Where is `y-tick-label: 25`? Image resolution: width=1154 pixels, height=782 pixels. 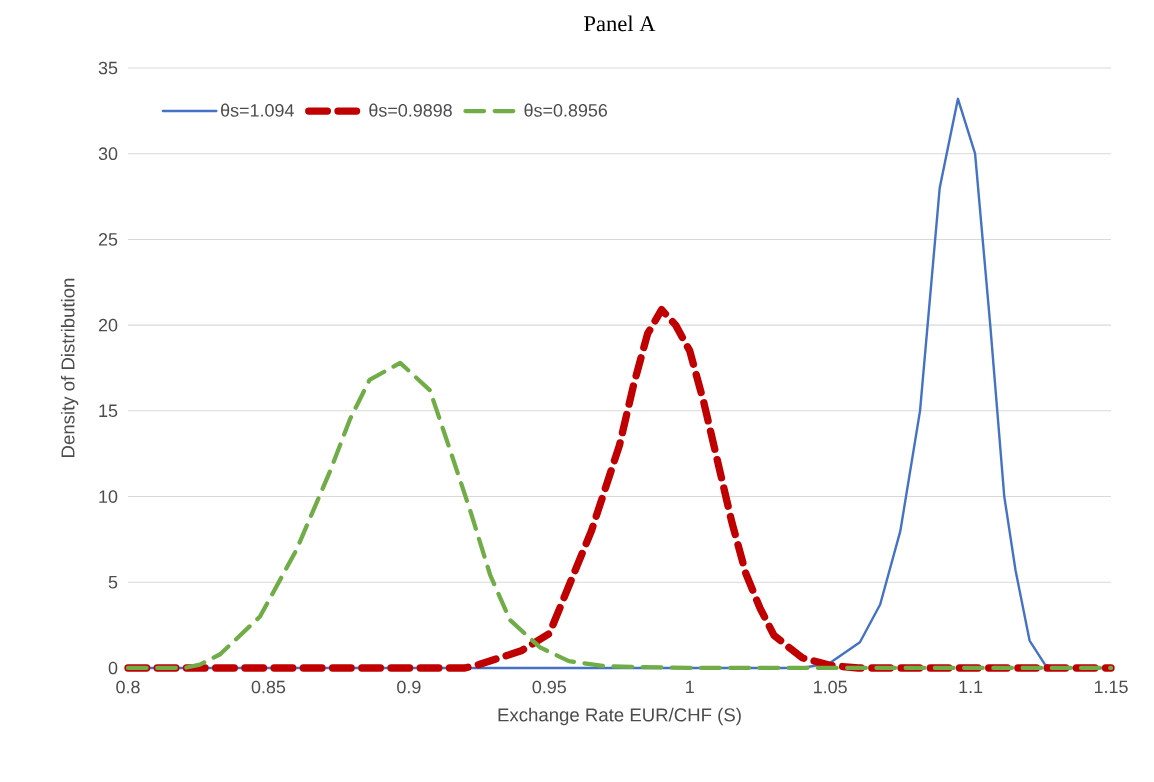 y-tick-label: 25 is located at coordinates (108, 239).